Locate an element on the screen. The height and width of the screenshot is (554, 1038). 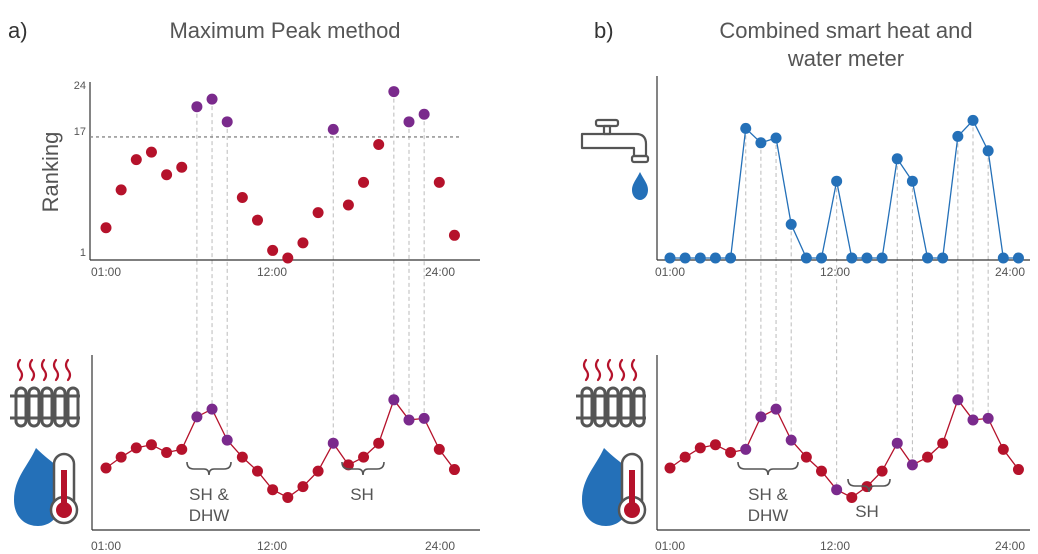
heat-b-series is located at coordinates (844, 448).